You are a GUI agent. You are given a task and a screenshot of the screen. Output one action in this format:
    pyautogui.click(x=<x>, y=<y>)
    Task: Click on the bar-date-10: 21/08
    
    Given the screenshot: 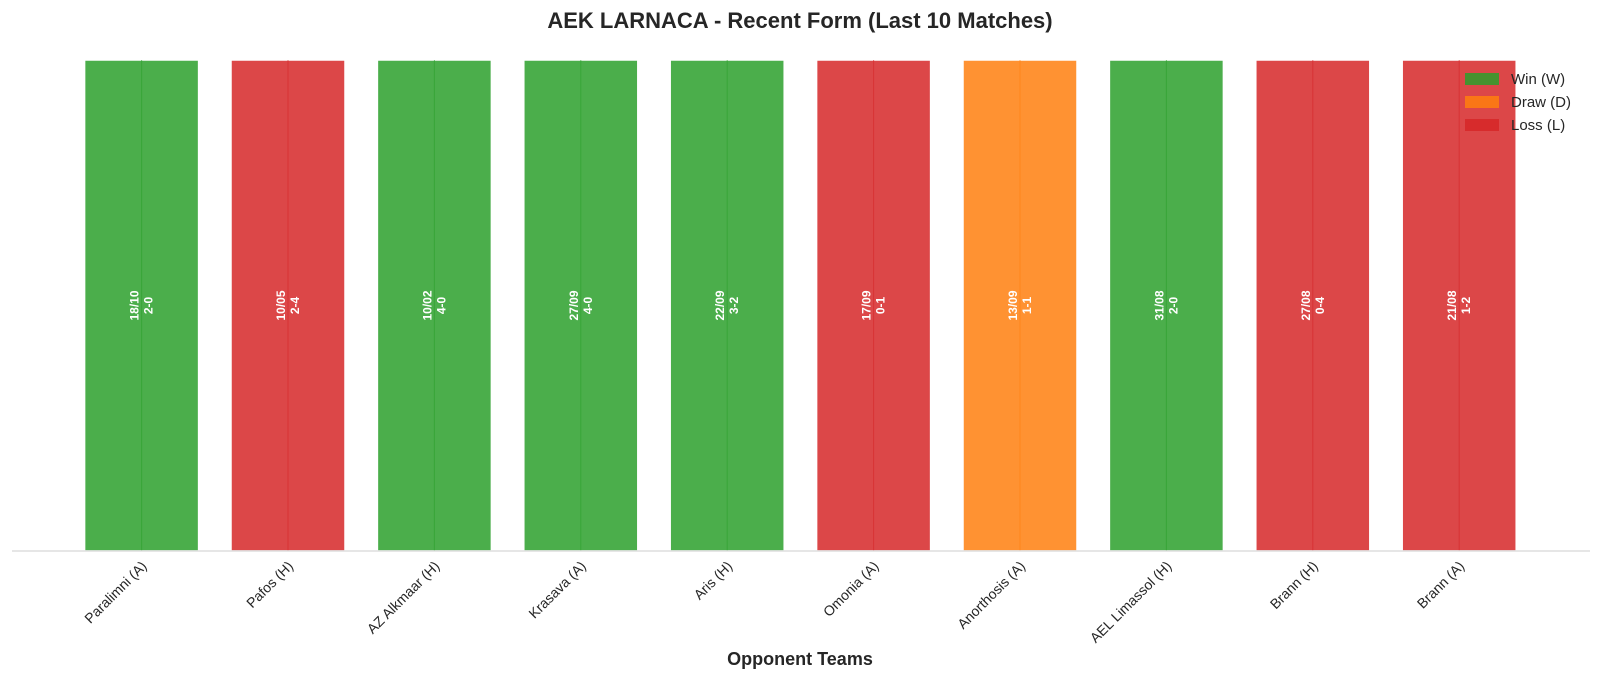 What is the action you would take?
    pyautogui.click(x=1452, y=305)
    